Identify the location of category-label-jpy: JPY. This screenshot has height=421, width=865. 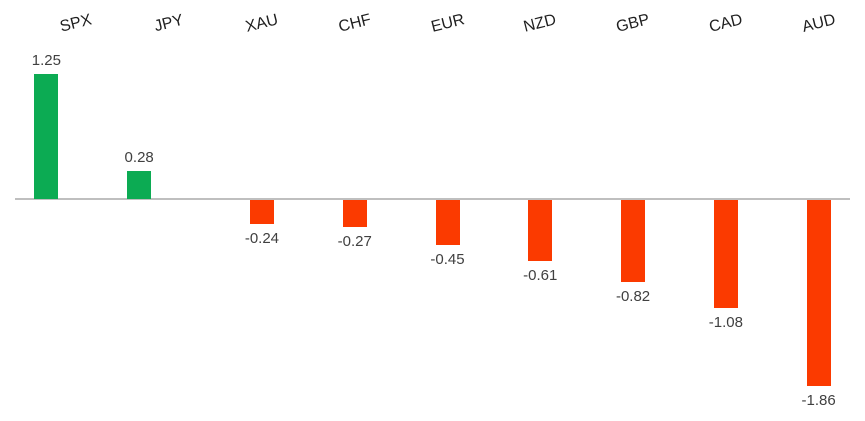
(169, 23).